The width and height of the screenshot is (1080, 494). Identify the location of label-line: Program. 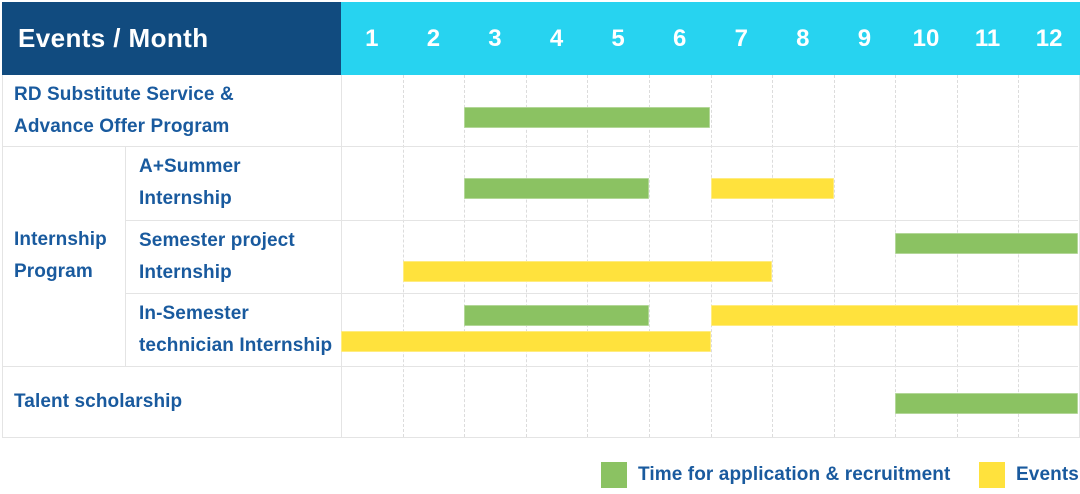
(53, 271).